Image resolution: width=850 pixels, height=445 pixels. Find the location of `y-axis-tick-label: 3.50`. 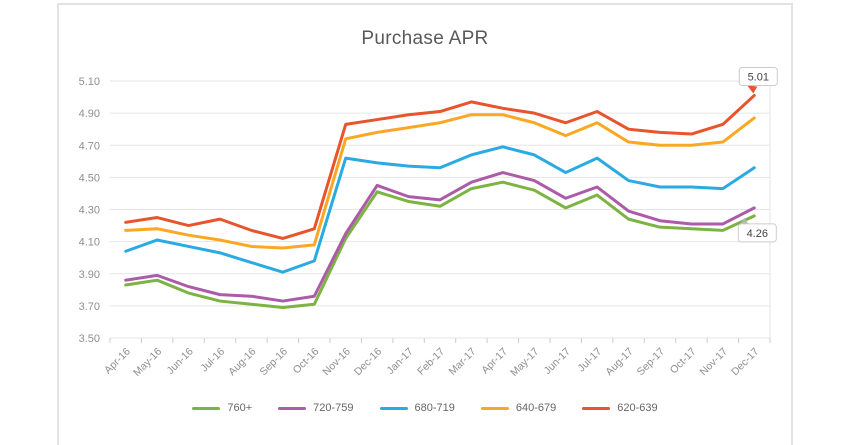

y-axis-tick-label: 3.50 is located at coordinates (89, 339).